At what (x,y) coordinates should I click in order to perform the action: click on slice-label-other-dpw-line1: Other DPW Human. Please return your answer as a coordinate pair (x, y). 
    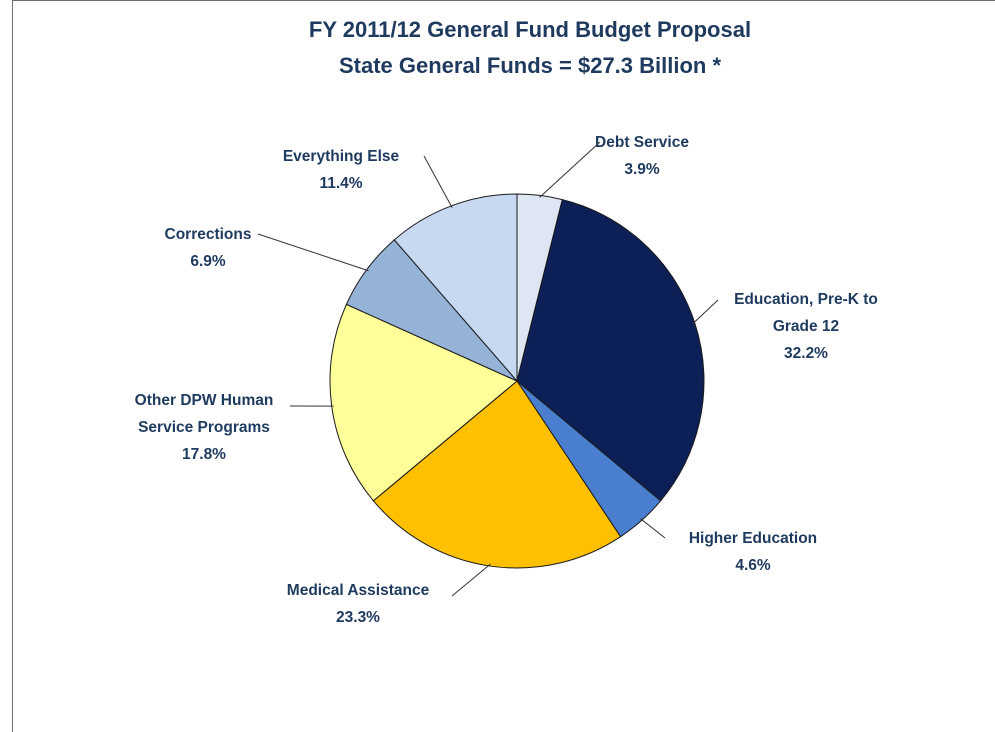
    Looking at the image, I should click on (204, 400).